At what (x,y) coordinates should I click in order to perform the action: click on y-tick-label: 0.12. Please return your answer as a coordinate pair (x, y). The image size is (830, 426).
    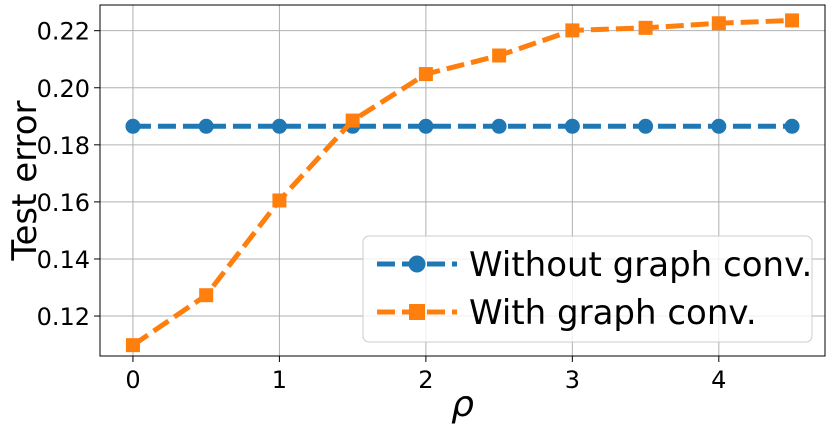
    Looking at the image, I should click on (63, 317).